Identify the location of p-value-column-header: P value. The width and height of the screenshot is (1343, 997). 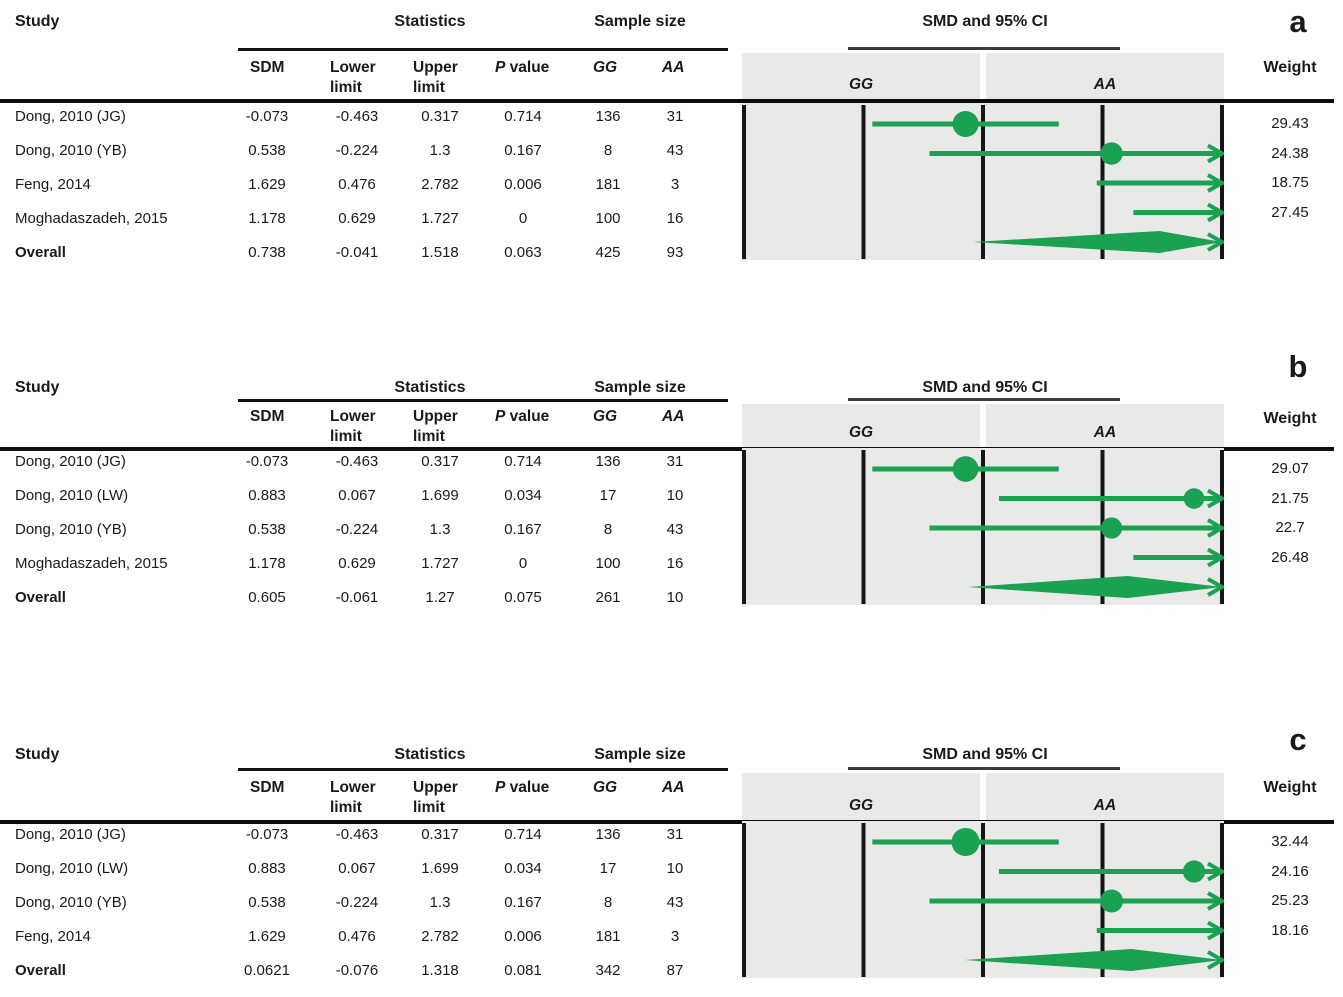
(522, 416).